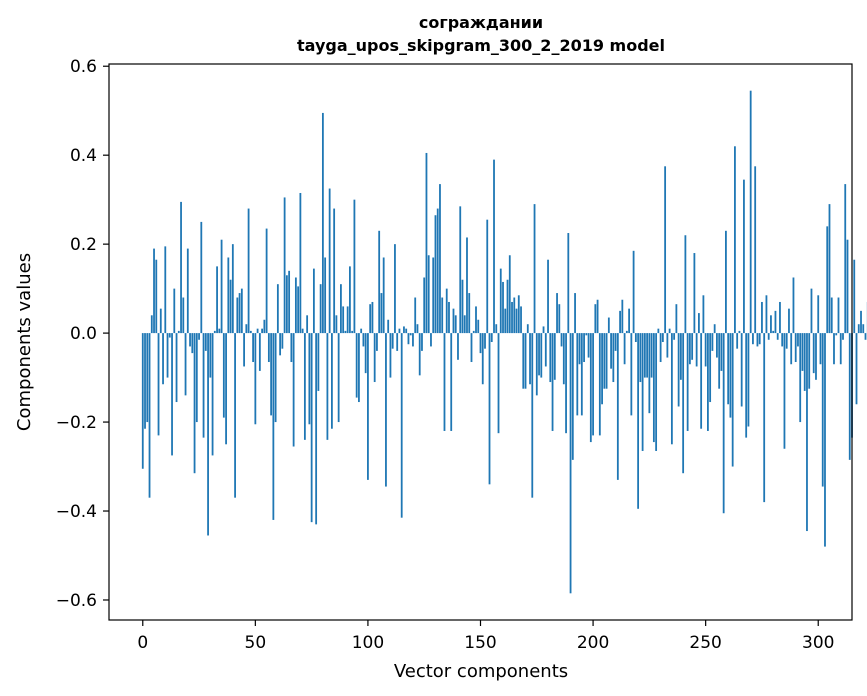 The height and width of the screenshot is (696, 867). Describe the element at coordinates (368, 643) in the screenshot. I see `x-tick-label: 100` at that location.